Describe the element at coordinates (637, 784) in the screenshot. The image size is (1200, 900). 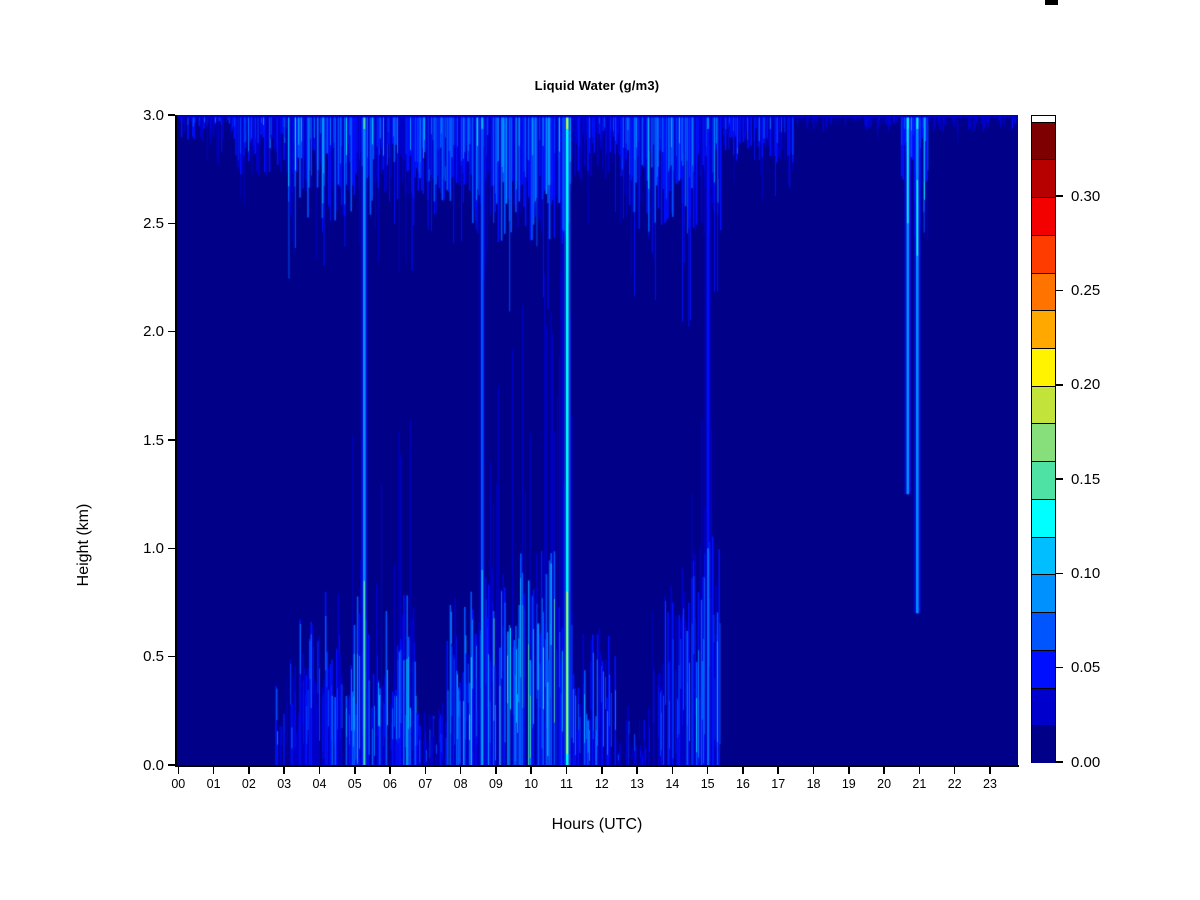
I see `x-tick-label: 13` at that location.